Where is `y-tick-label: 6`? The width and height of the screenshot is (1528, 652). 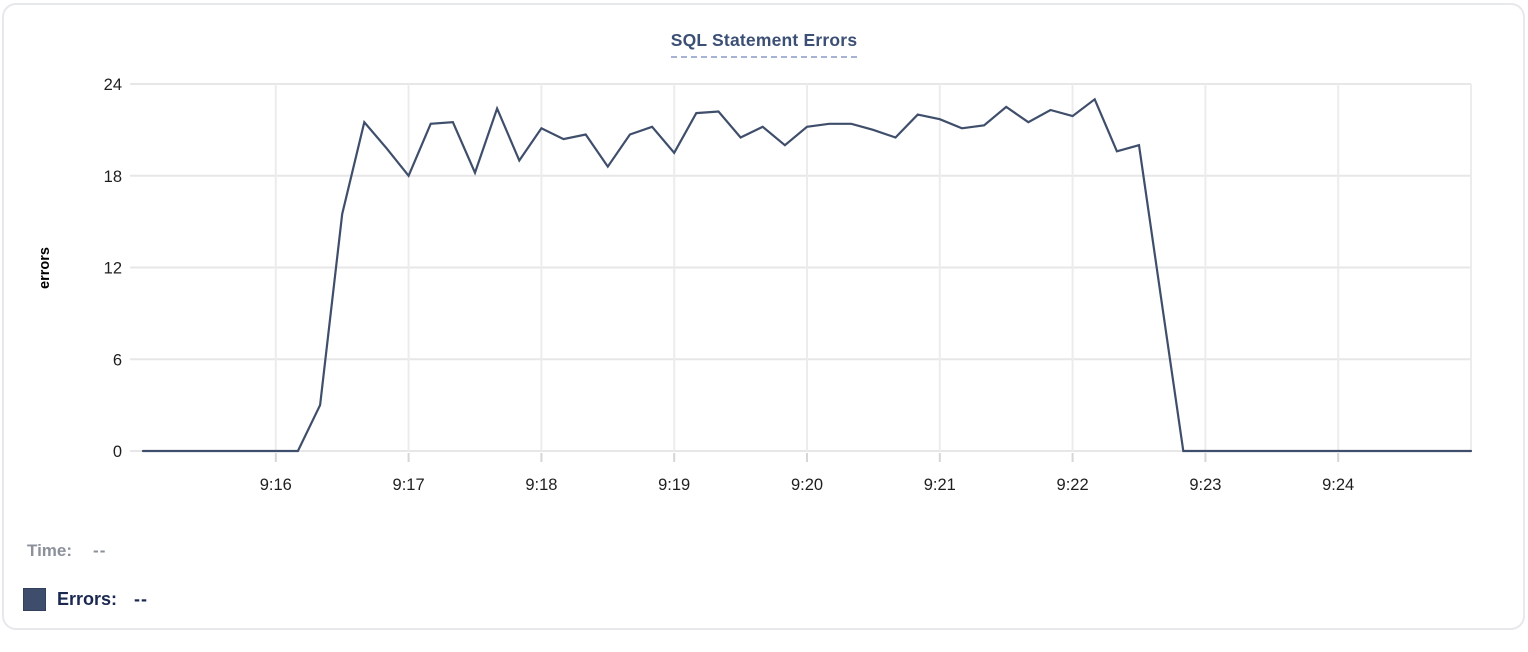 y-tick-label: 6 is located at coordinates (117, 360).